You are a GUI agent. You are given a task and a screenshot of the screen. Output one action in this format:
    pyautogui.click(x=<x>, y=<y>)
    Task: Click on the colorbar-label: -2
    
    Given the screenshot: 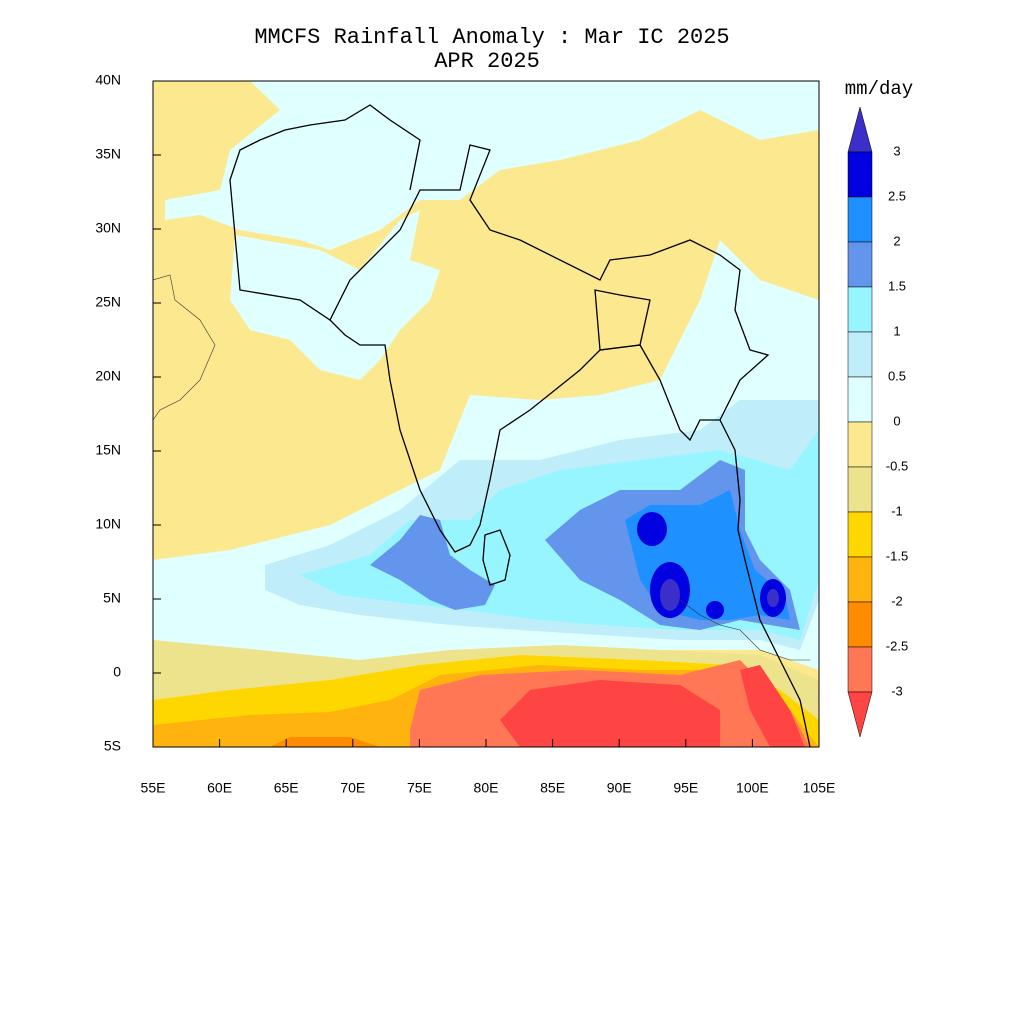 What is the action you would take?
    pyautogui.click(x=897, y=600)
    